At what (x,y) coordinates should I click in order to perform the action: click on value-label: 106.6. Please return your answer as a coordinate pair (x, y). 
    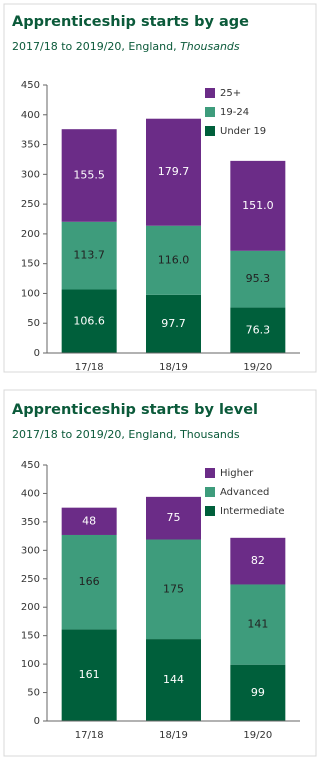
    Looking at the image, I should click on (89, 320).